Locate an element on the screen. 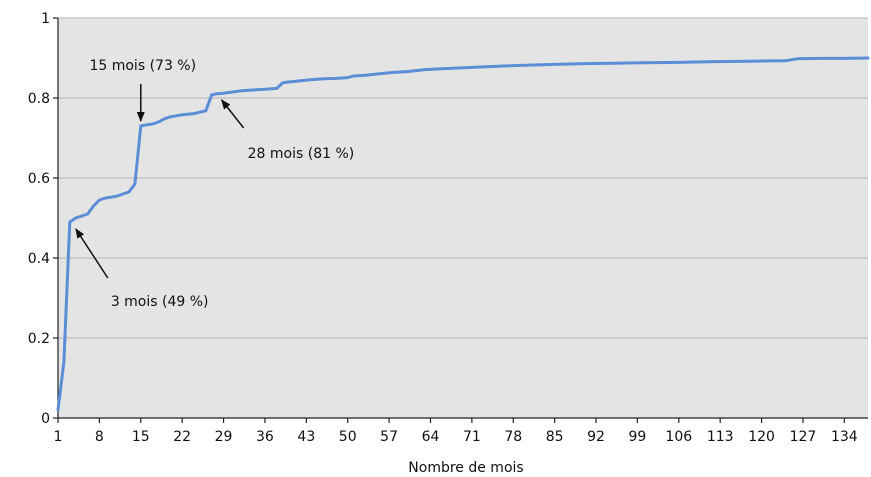 Image resolution: width=871 pixels, height=477 pixels. x-axis-title: Nombre de mois is located at coordinates (465, 468).